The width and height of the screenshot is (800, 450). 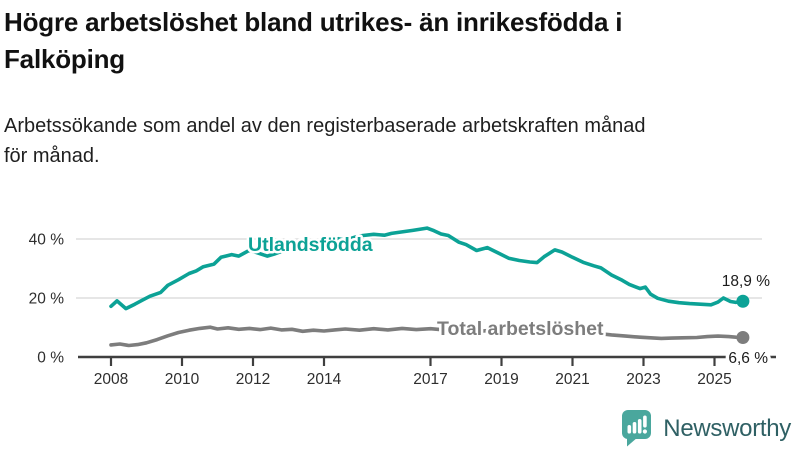 I want to click on y-axis-label-40: 40 %, so click(x=47, y=240).